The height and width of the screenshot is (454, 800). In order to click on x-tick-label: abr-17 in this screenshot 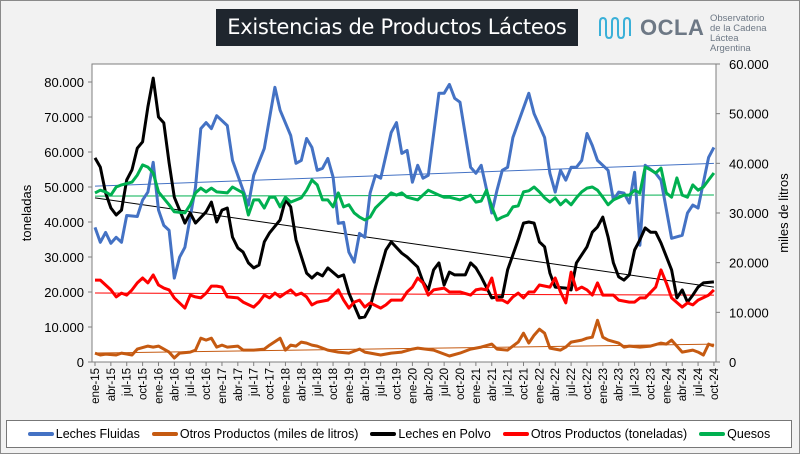, I will do `click(239, 384)`.